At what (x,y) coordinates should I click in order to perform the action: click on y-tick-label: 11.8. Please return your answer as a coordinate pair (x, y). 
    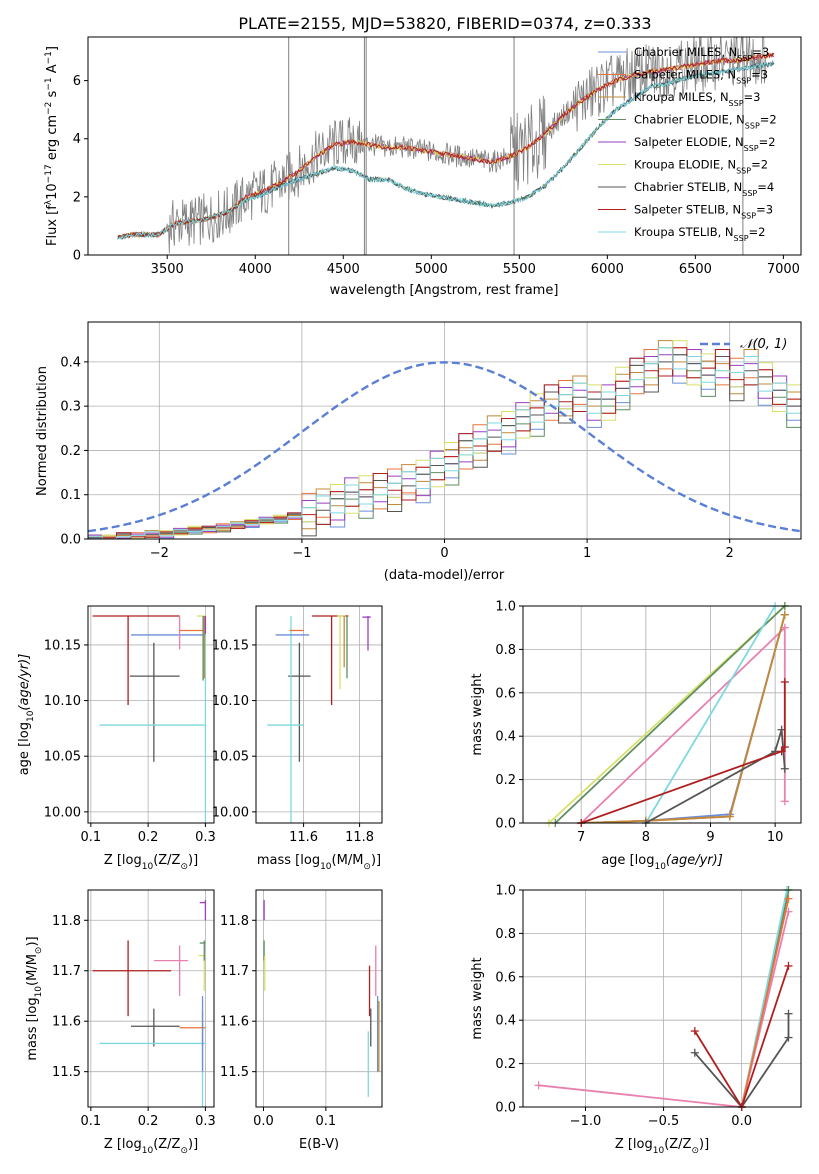
    Looking at the image, I should click on (66, 921).